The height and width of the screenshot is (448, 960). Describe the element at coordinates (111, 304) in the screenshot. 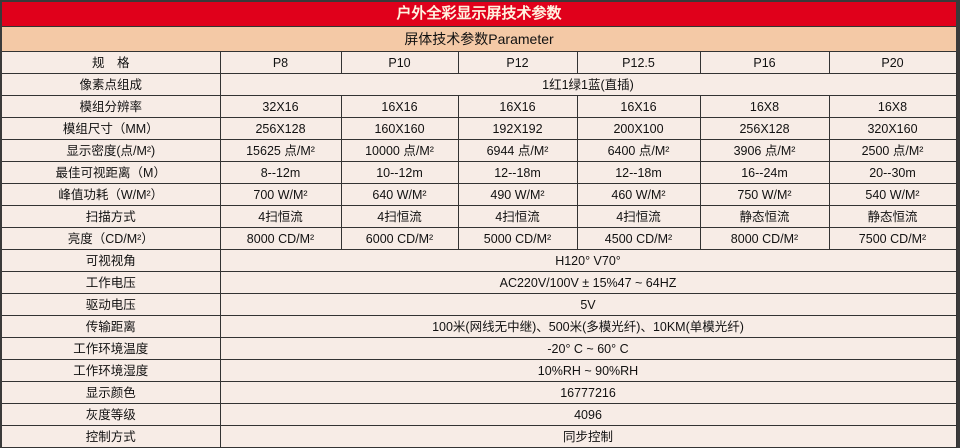

I see `row-label: 驱动电压` at that location.